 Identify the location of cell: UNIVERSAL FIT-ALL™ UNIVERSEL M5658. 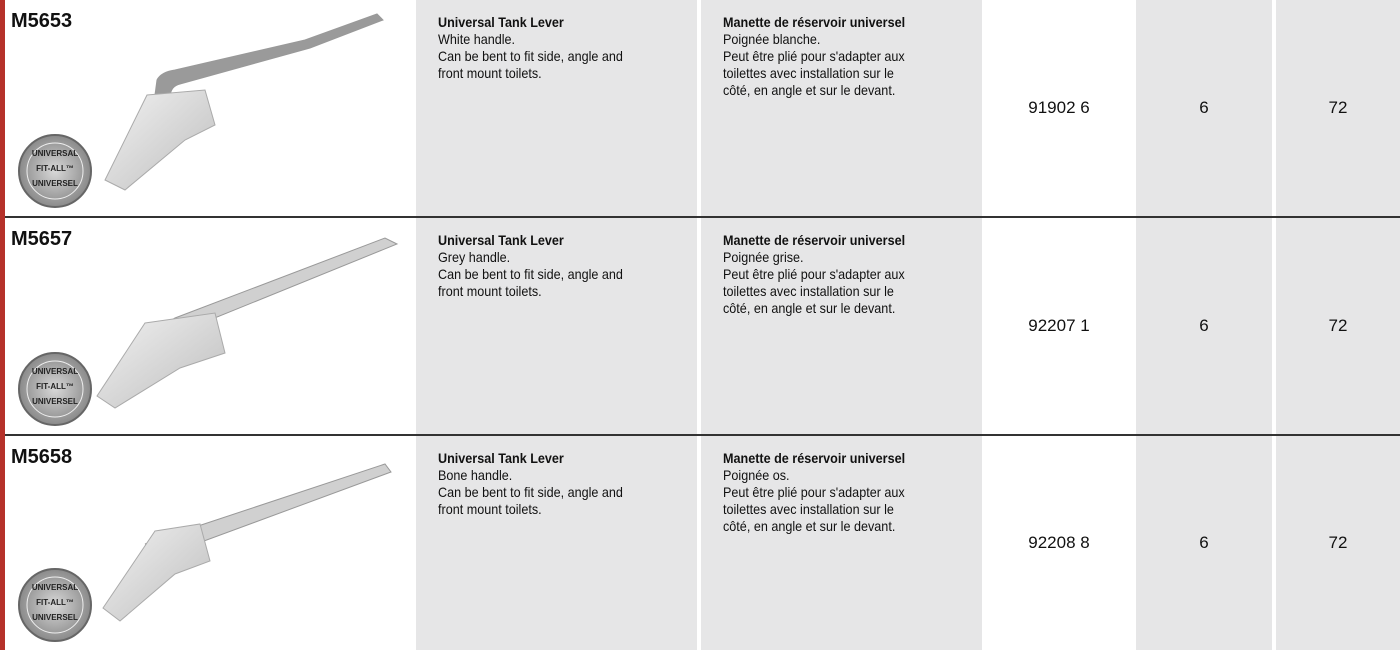
(210, 543).